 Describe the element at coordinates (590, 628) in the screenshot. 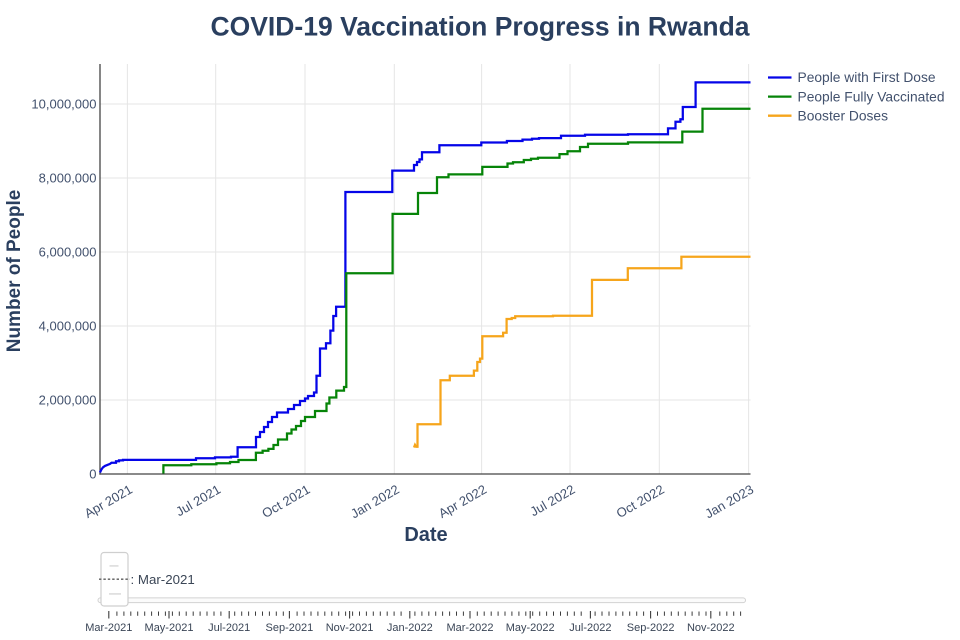

I see `svg-text: Jul-2022` at that location.